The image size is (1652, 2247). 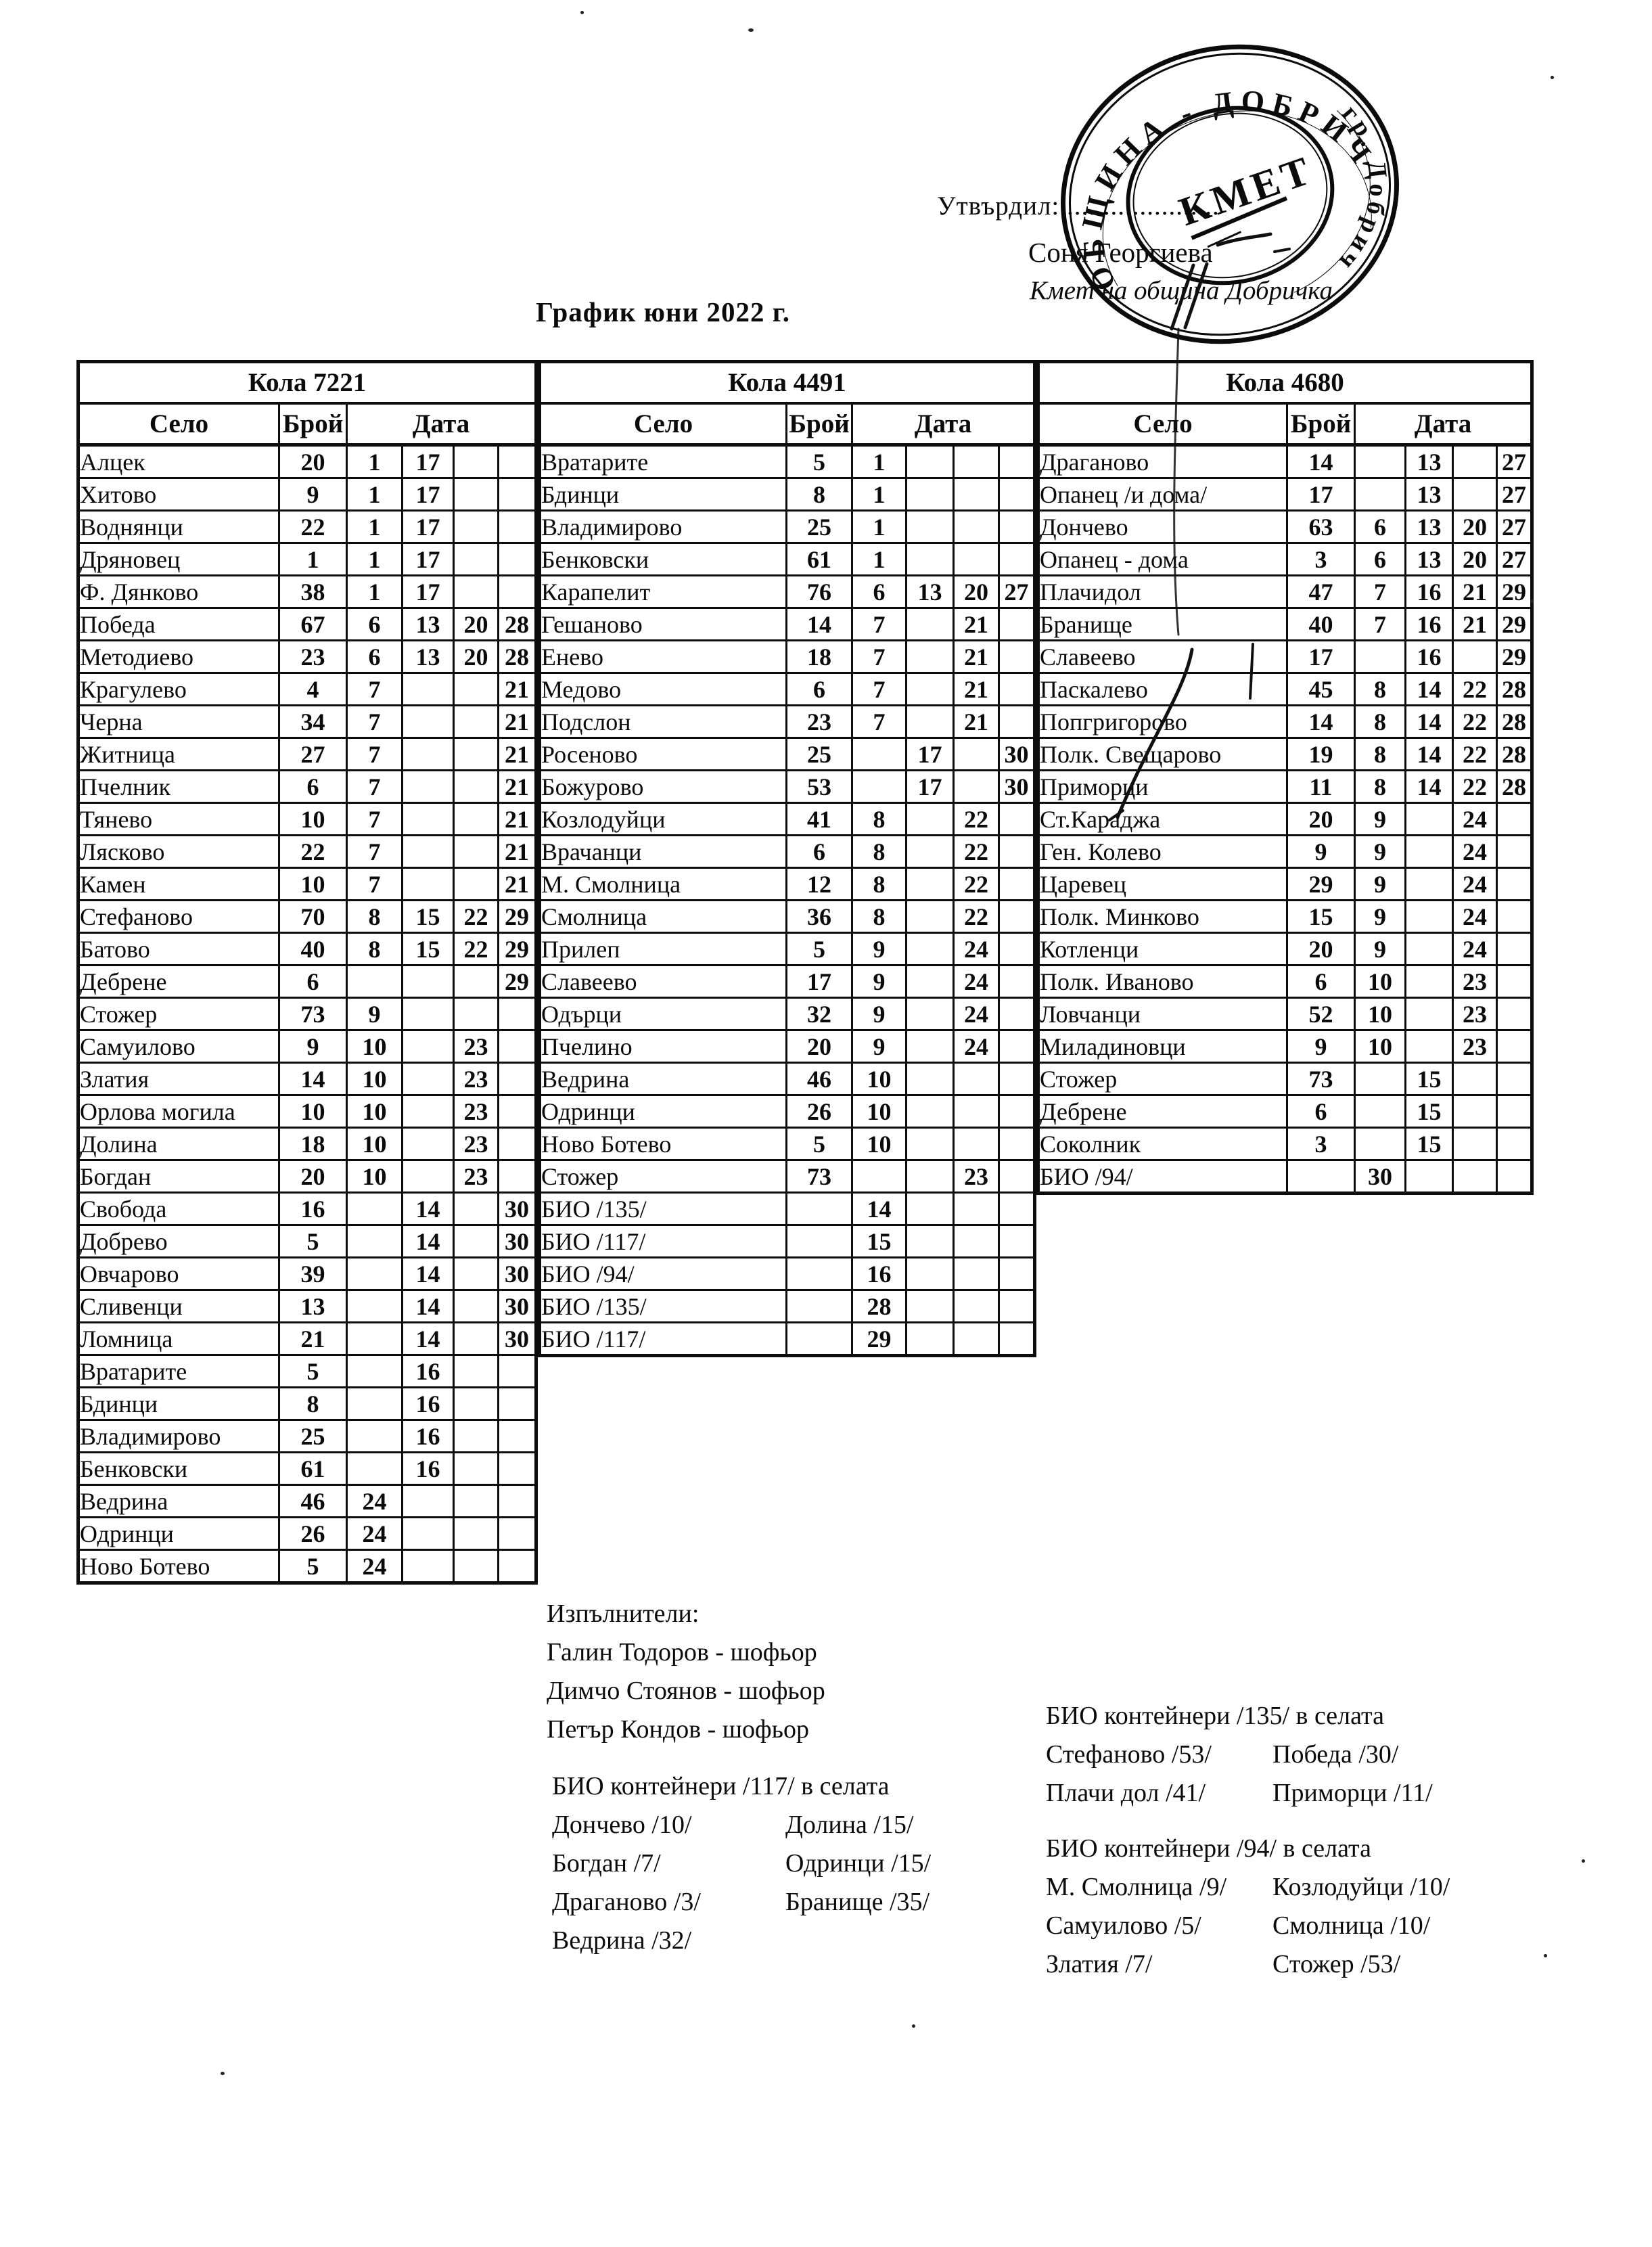 I want to click on table-row: Пчелник 6 7 21, so click(x=307, y=786).